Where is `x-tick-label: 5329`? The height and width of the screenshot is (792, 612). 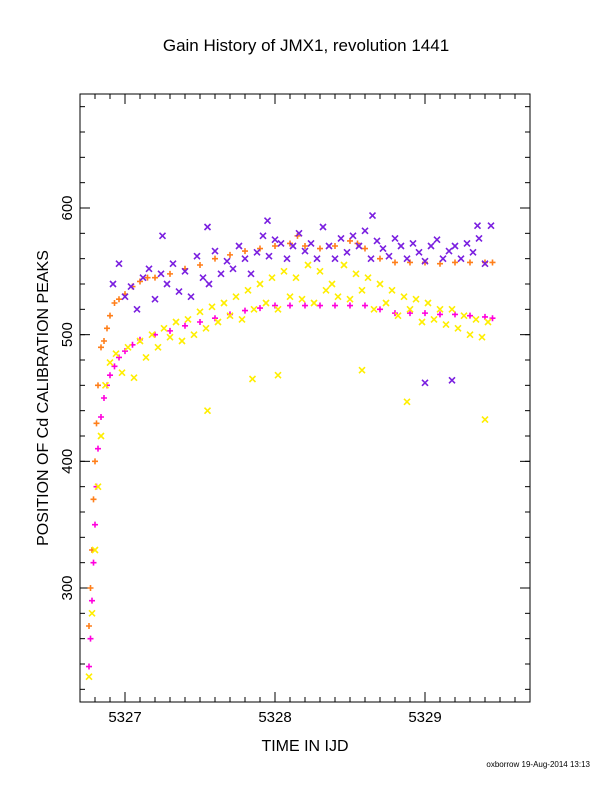 x-tick-label: 5329 is located at coordinates (424, 717).